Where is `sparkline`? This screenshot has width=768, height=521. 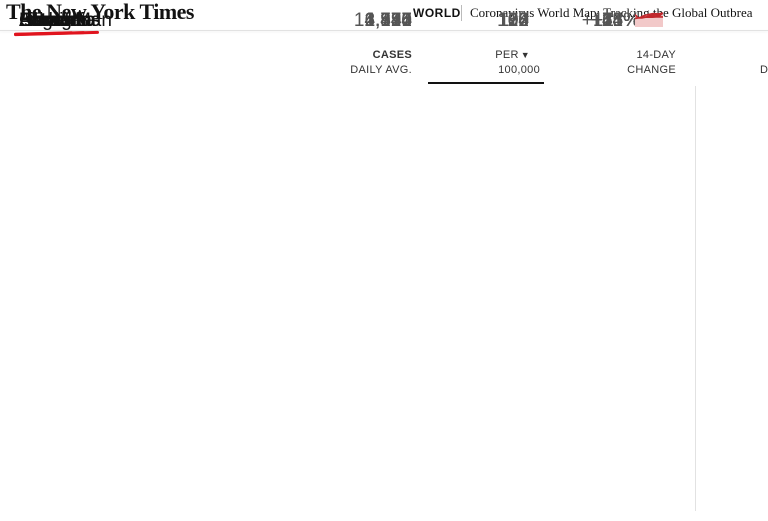
sparkline is located at coordinates (649, 21).